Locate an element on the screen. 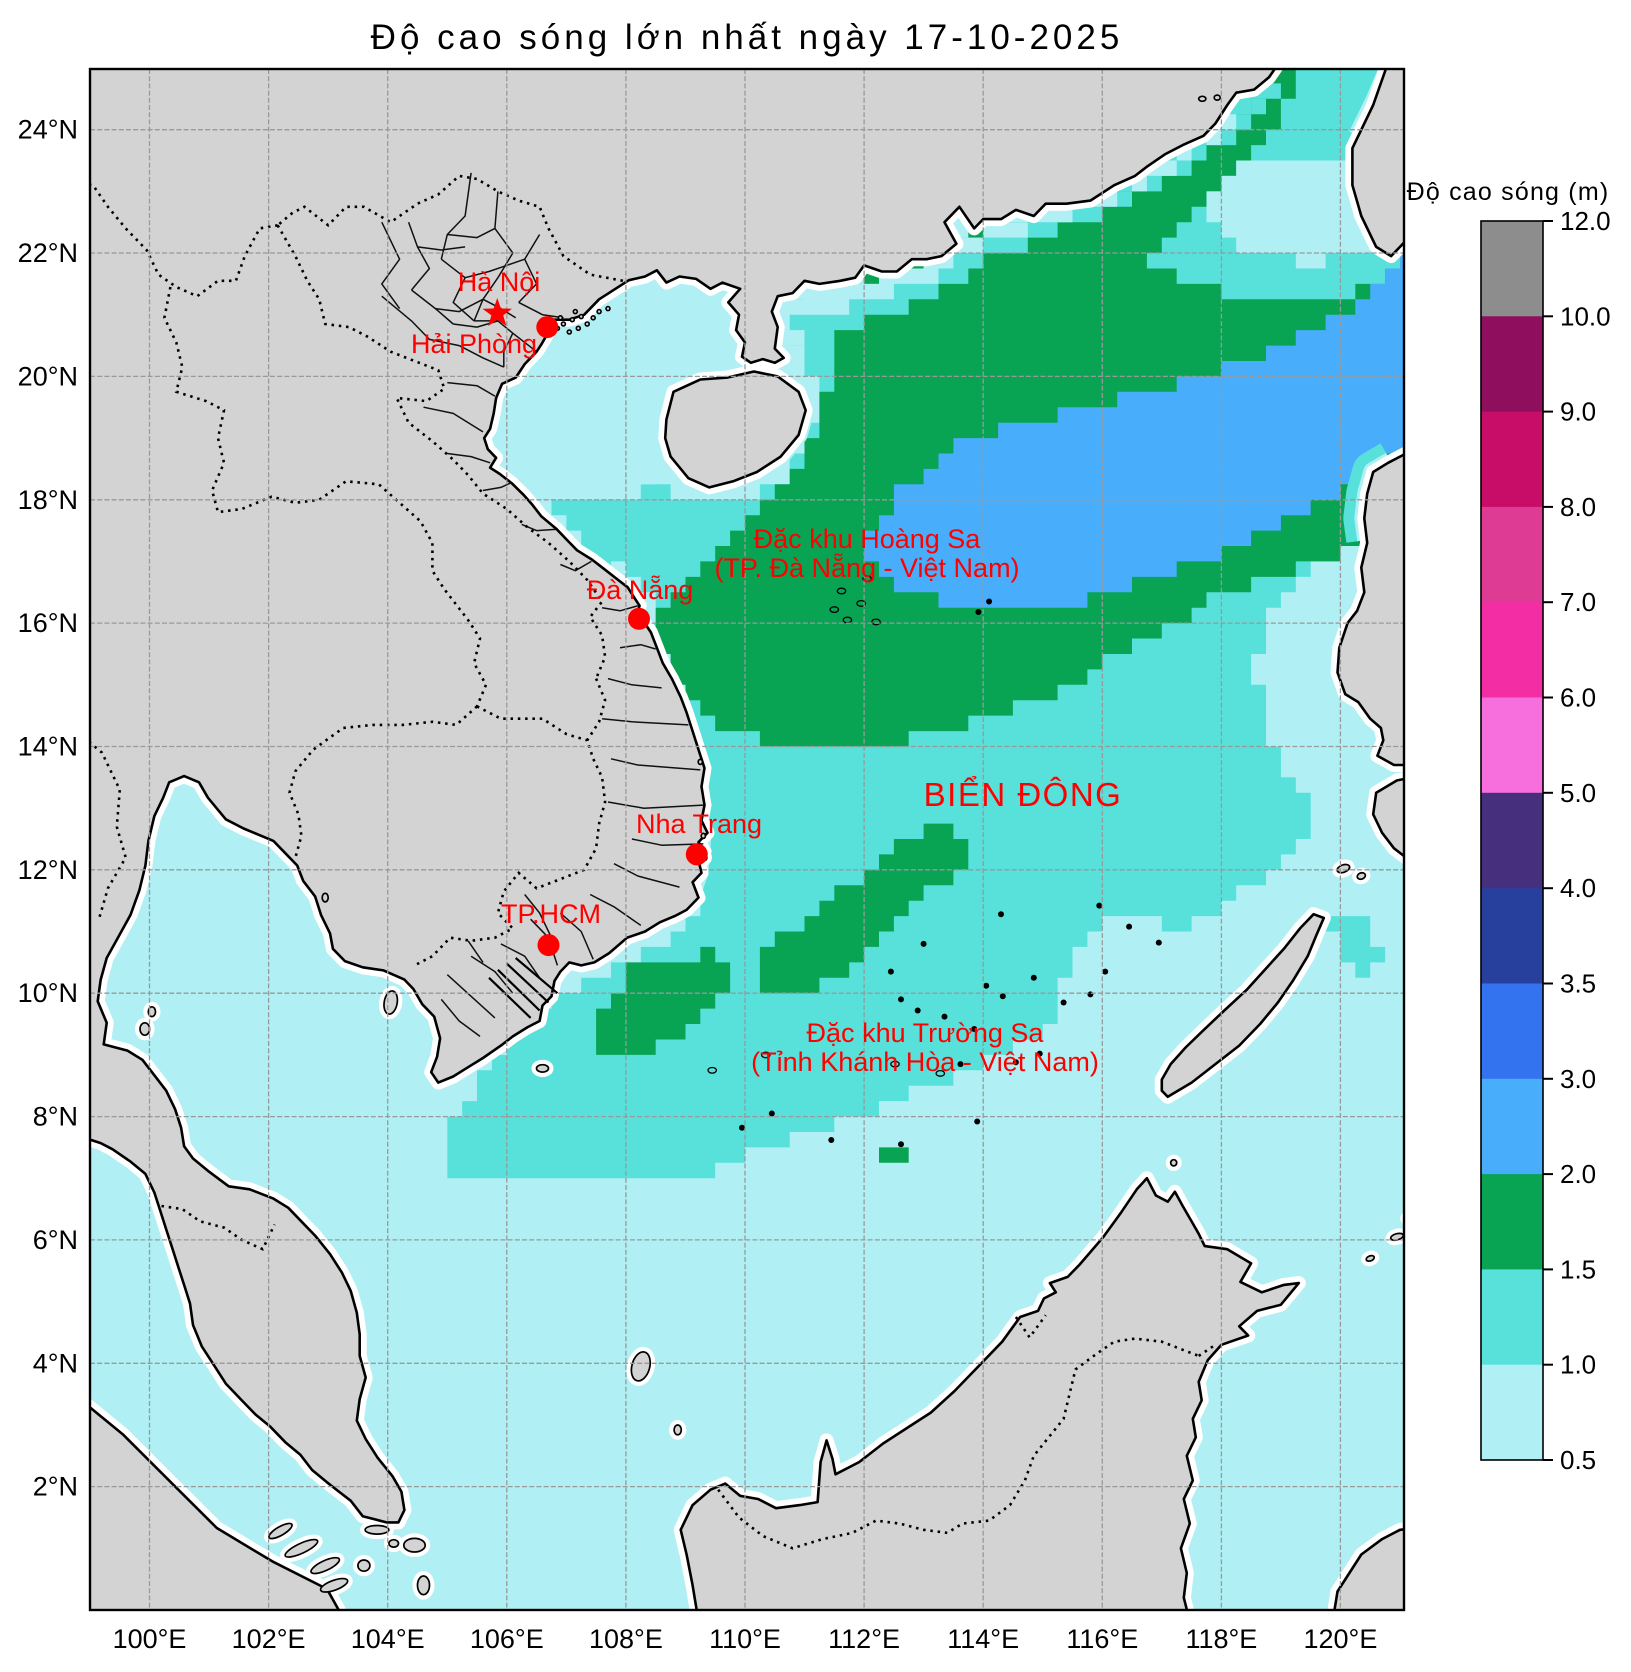  svg-text: 2°N is located at coordinates (55, 1487).